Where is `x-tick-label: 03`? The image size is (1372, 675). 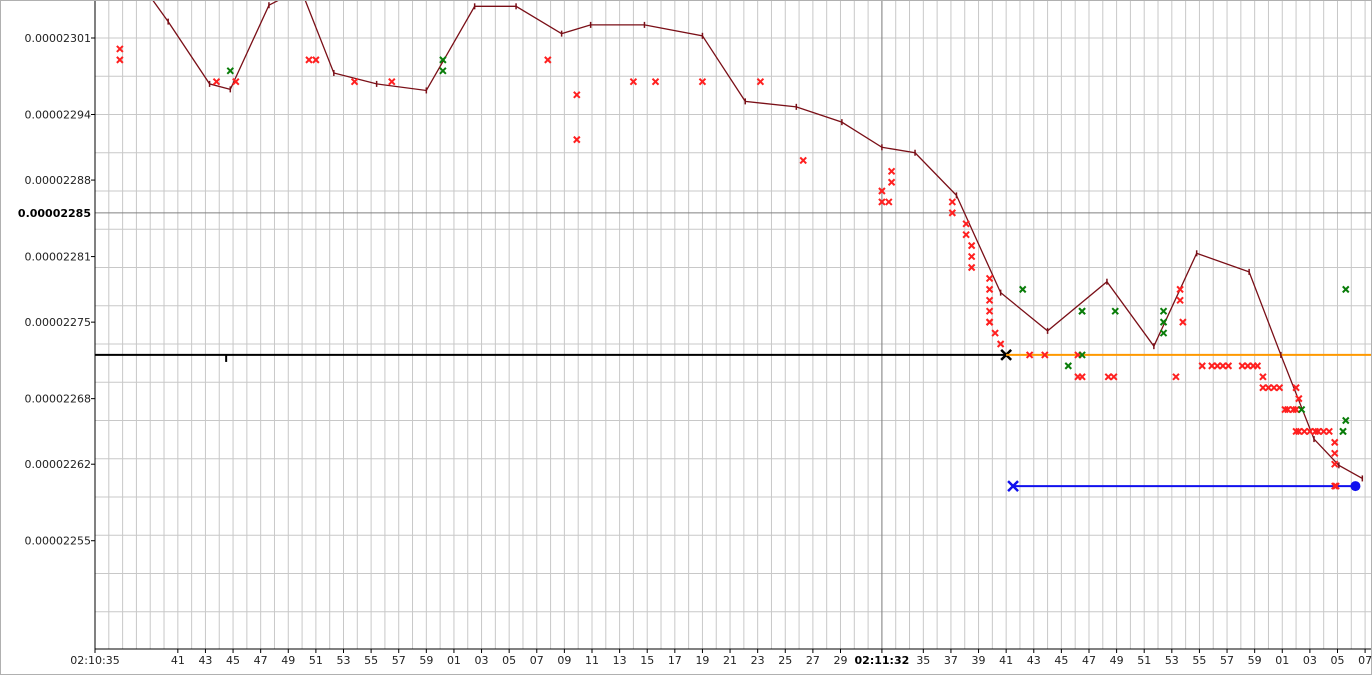 x-tick-label: 03 is located at coordinates (482, 660).